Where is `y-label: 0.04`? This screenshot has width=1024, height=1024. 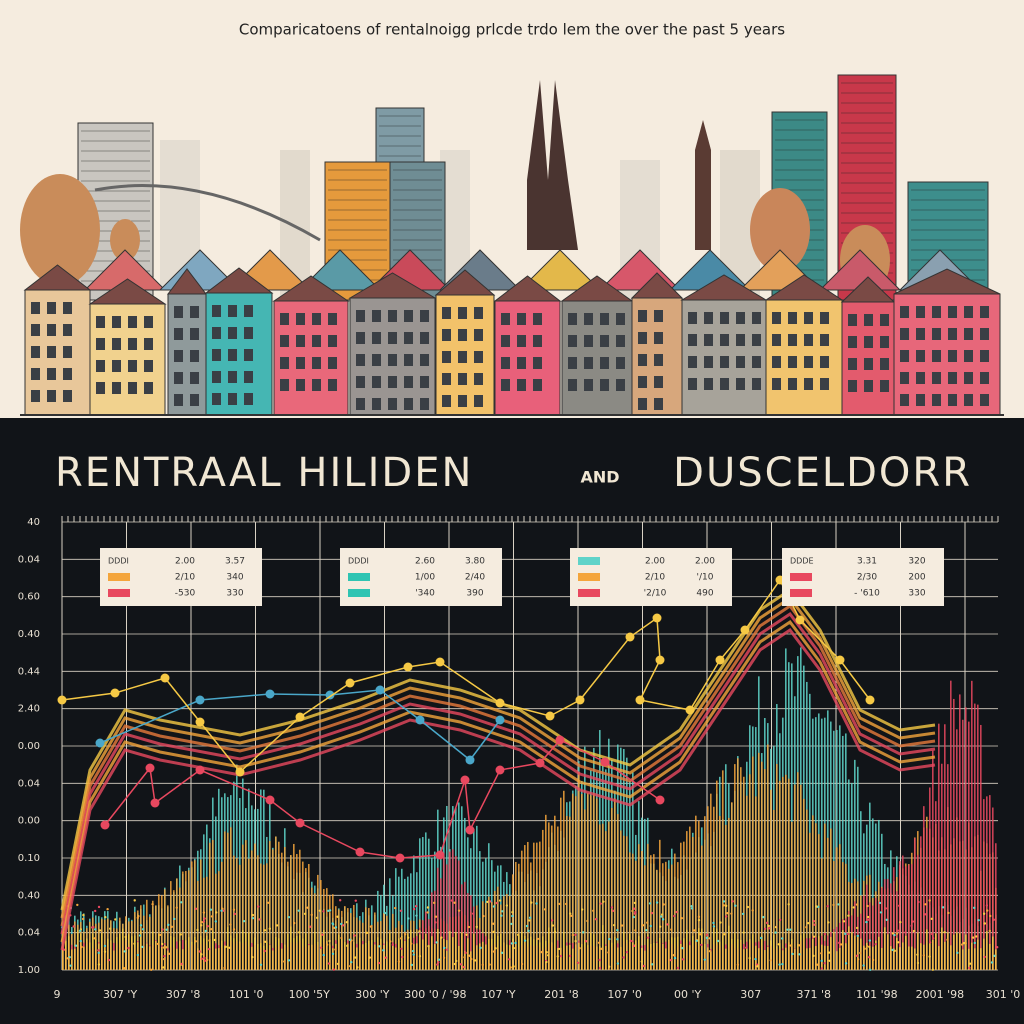
y-label: 0.04 is located at coordinates (29, 559).